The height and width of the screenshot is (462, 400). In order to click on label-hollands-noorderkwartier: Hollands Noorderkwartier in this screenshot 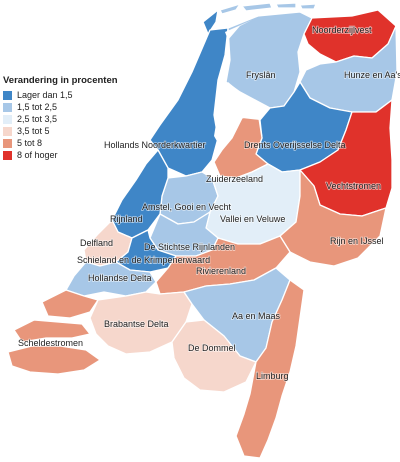, I will do `click(155, 145)`.